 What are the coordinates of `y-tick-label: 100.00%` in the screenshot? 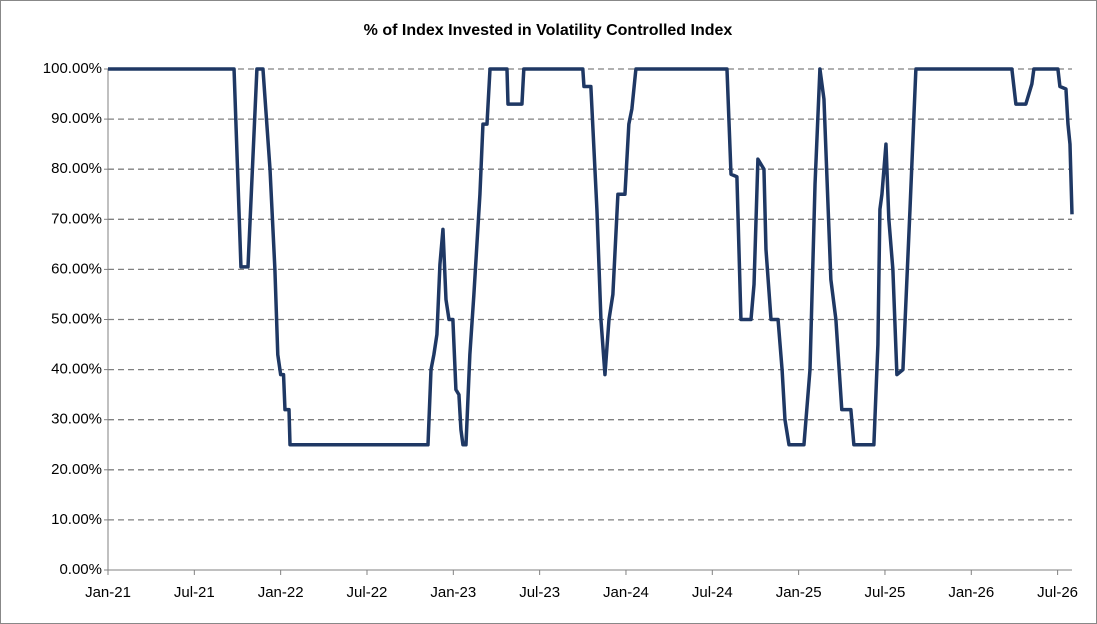 It's located at (72, 68).